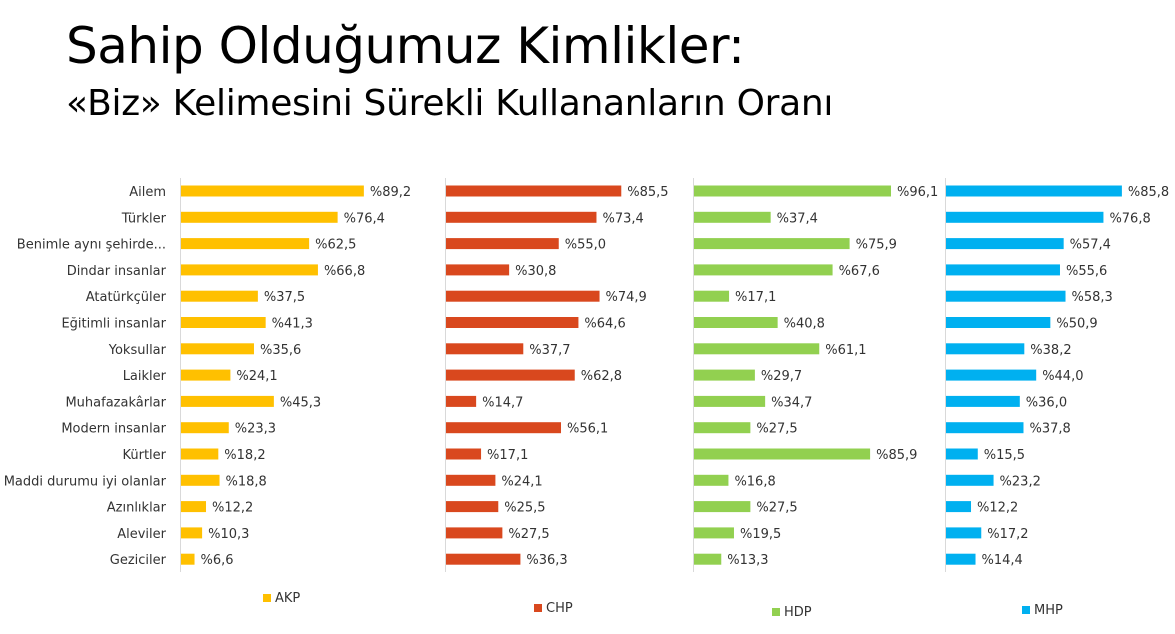 The width and height of the screenshot is (1175, 634). I want to click on data-label: %19,5, so click(760, 534).